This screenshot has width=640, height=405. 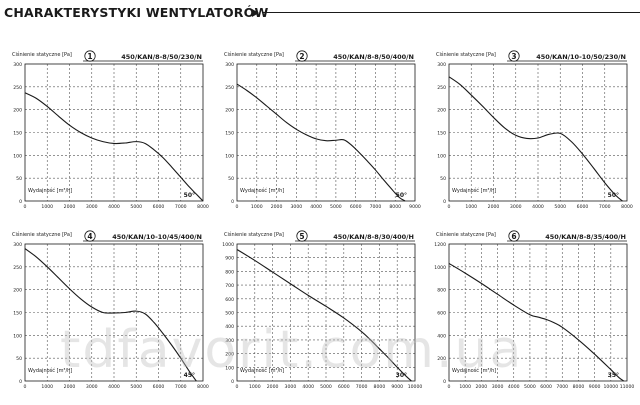 I want to click on watermark: tdfavorit.com.ua, so click(x=292, y=350).